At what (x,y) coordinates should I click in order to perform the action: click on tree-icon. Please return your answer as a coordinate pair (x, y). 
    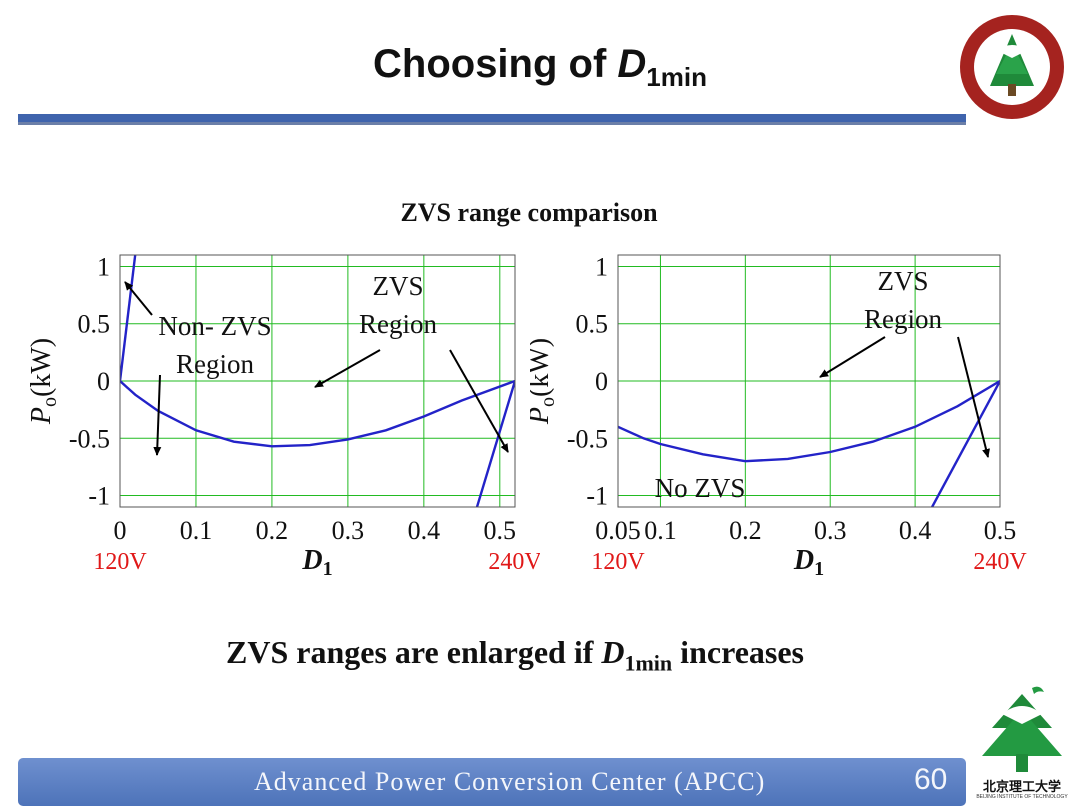
    Looking at the image, I should click on (1022, 729).